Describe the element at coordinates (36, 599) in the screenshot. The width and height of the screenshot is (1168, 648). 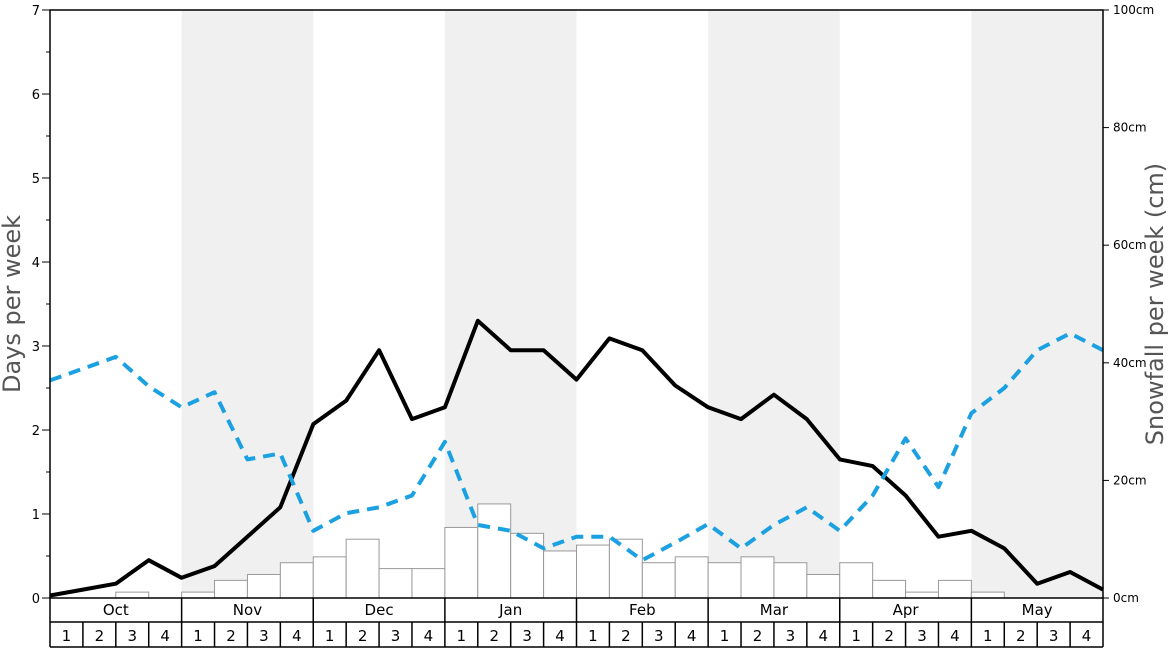
I see `left-tick-label: 0` at that location.